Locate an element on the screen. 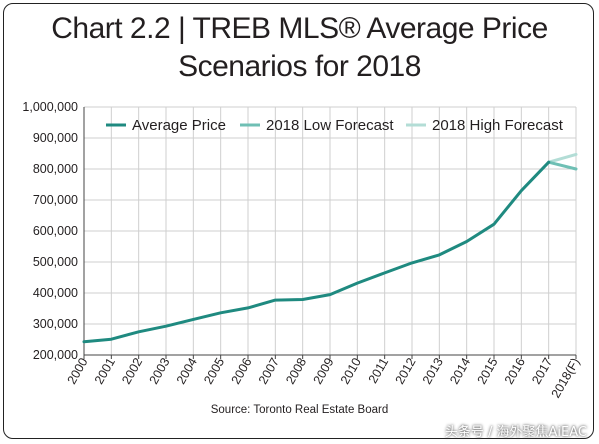 The height and width of the screenshot is (444, 599). legend-label: Average Price is located at coordinates (179, 125).